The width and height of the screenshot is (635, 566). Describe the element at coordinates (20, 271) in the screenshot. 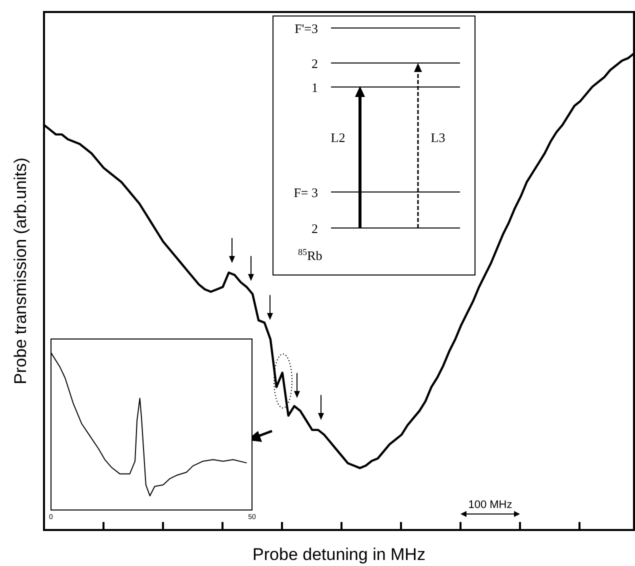

I see `y-axis-title: Probe transmission (arb.units)` at that location.